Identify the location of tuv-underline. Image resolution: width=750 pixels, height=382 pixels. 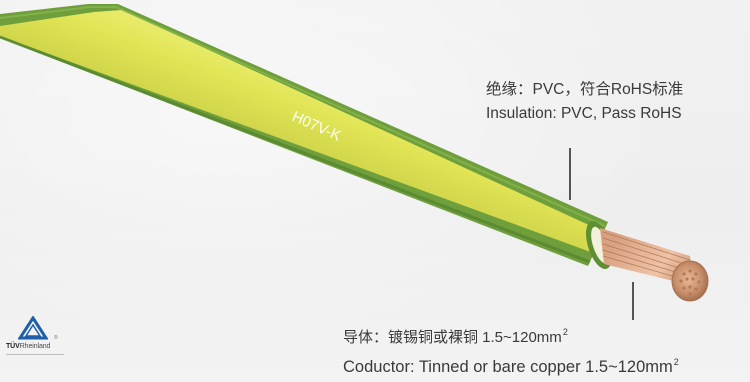
(35, 354).